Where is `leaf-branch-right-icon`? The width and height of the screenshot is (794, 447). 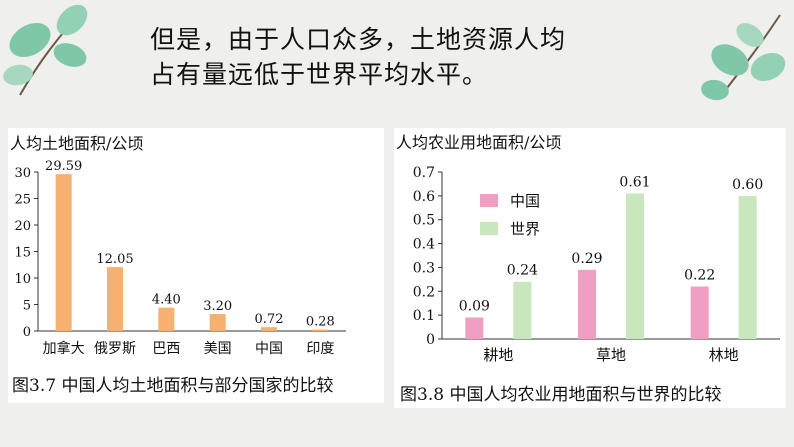
leaf-branch-right-icon is located at coordinates (743, 57).